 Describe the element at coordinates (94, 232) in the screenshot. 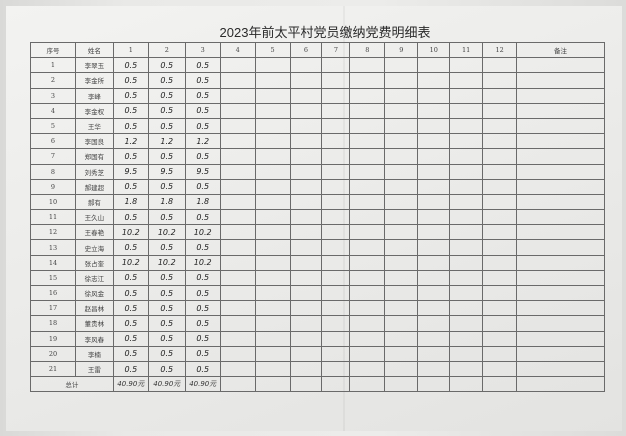

I see `member-name: 王春艳` at that location.